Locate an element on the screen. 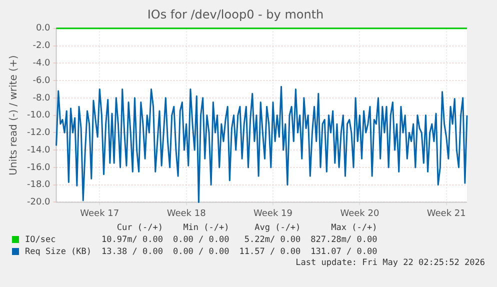 Image resolution: width=497 pixels, height=287 pixels. y-tick-label: -6.0 is located at coordinates (41, 81).